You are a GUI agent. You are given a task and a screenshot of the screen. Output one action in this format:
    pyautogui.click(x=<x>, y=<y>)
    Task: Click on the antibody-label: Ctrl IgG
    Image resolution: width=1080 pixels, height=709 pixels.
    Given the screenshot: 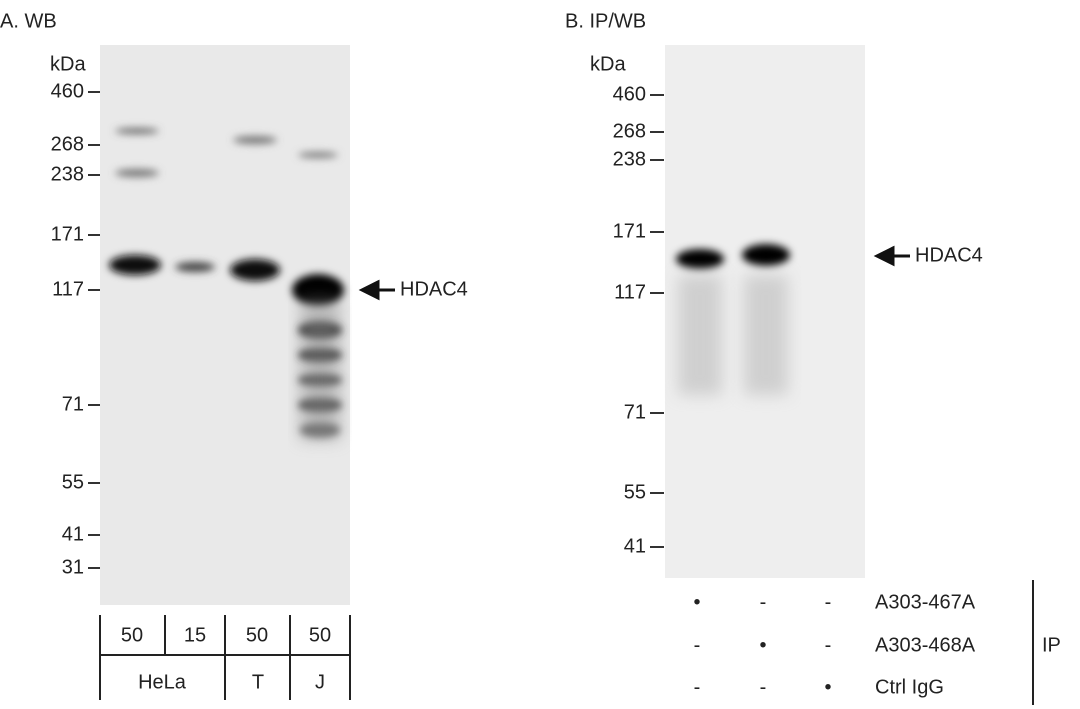 What is the action you would take?
    pyautogui.click(x=909, y=687)
    